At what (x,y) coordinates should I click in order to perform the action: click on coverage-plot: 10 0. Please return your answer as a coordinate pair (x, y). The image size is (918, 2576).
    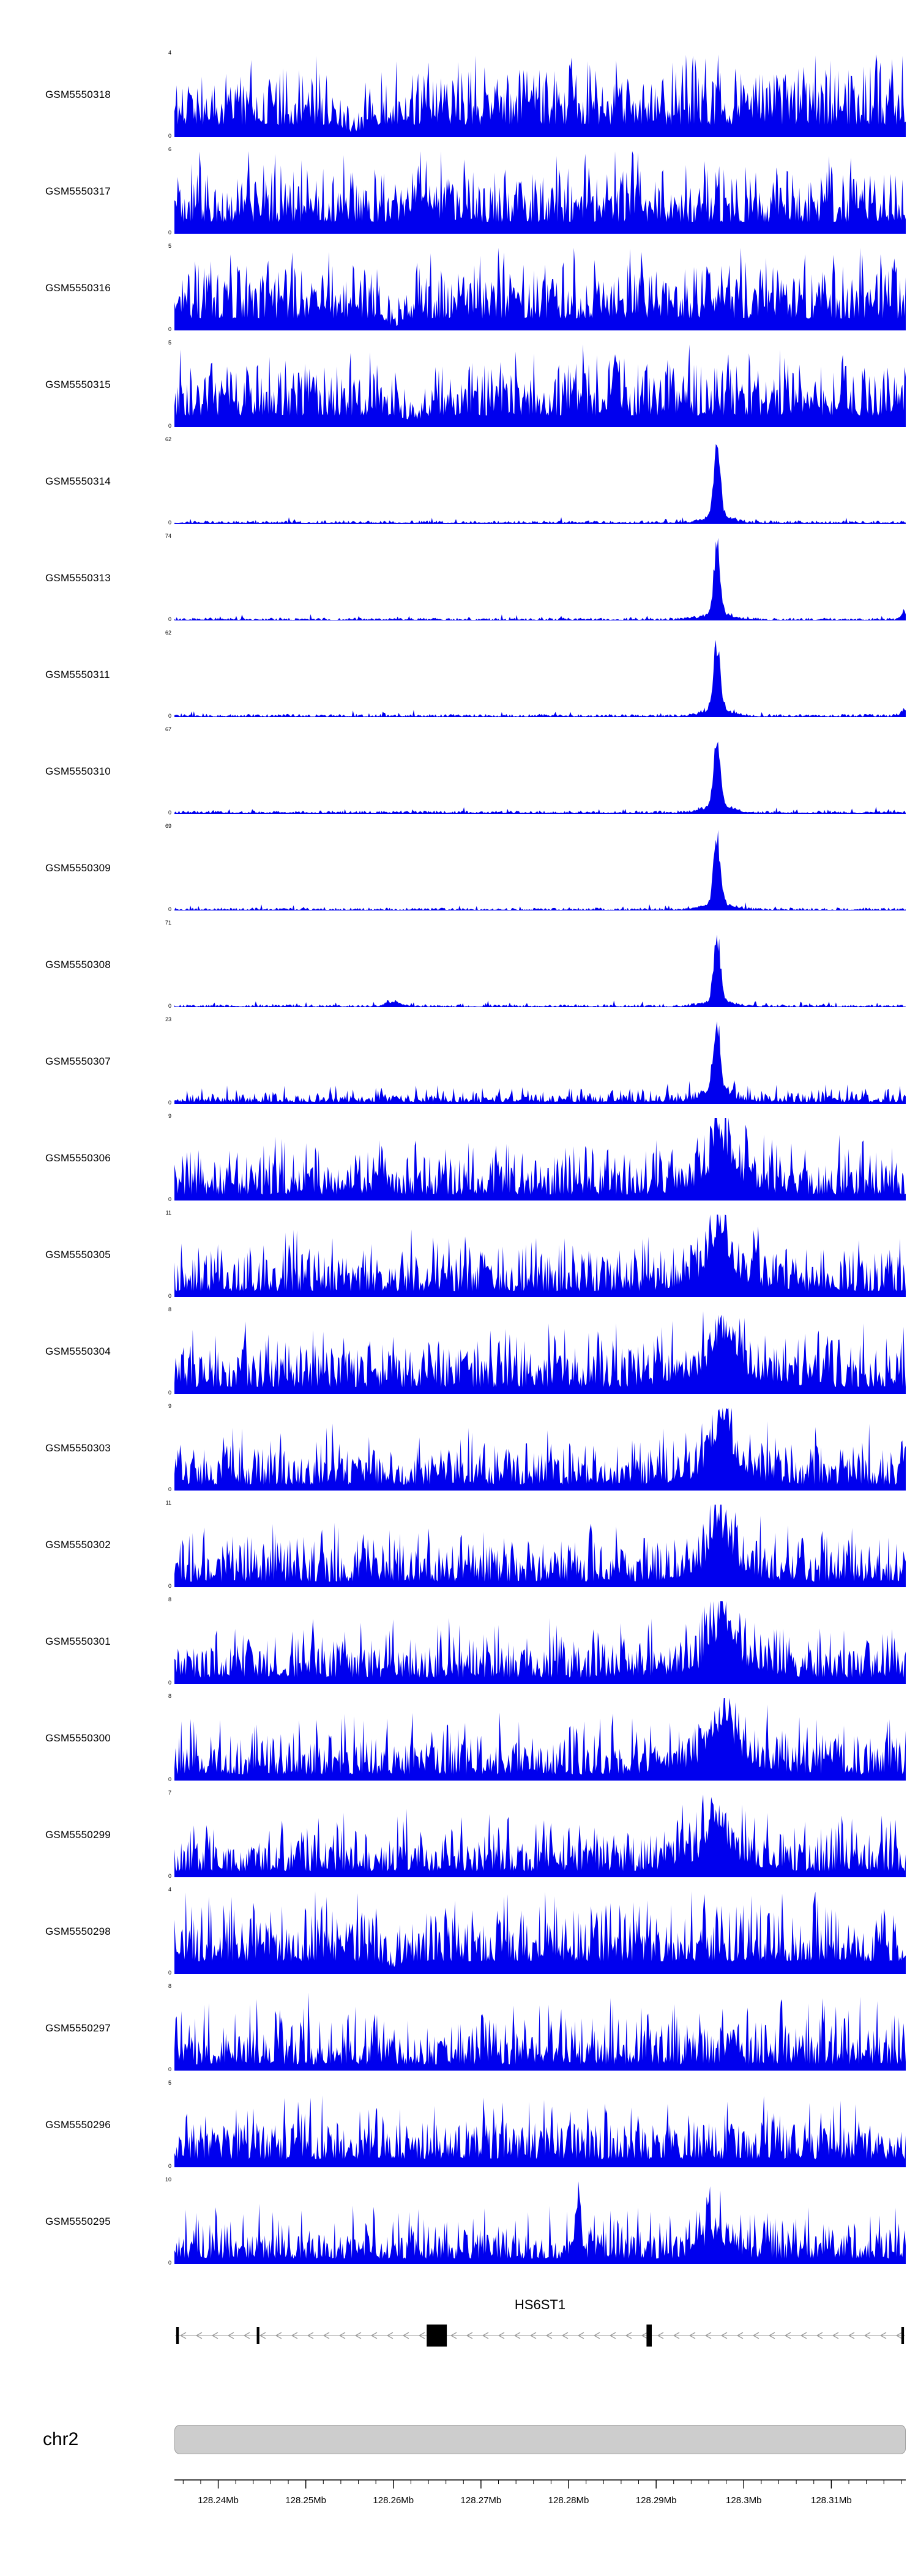
    Looking at the image, I should click on (535, 2221).